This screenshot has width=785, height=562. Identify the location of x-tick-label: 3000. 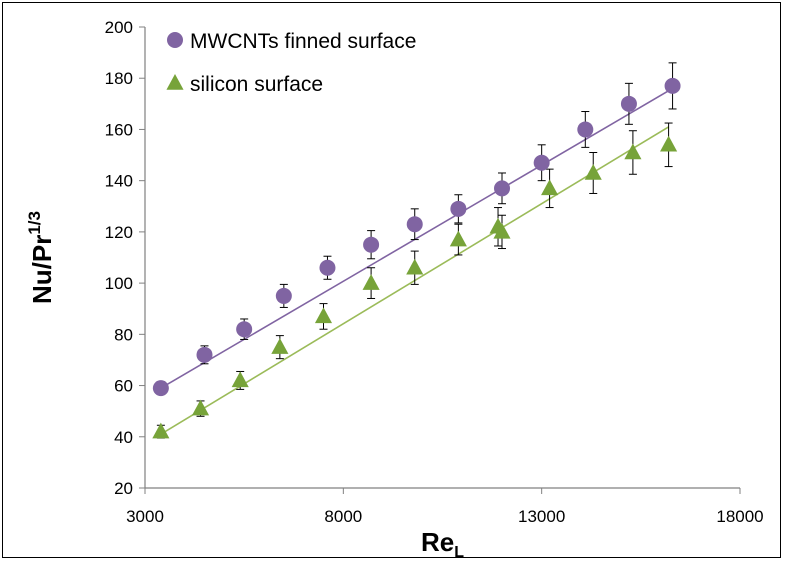
(145, 516).